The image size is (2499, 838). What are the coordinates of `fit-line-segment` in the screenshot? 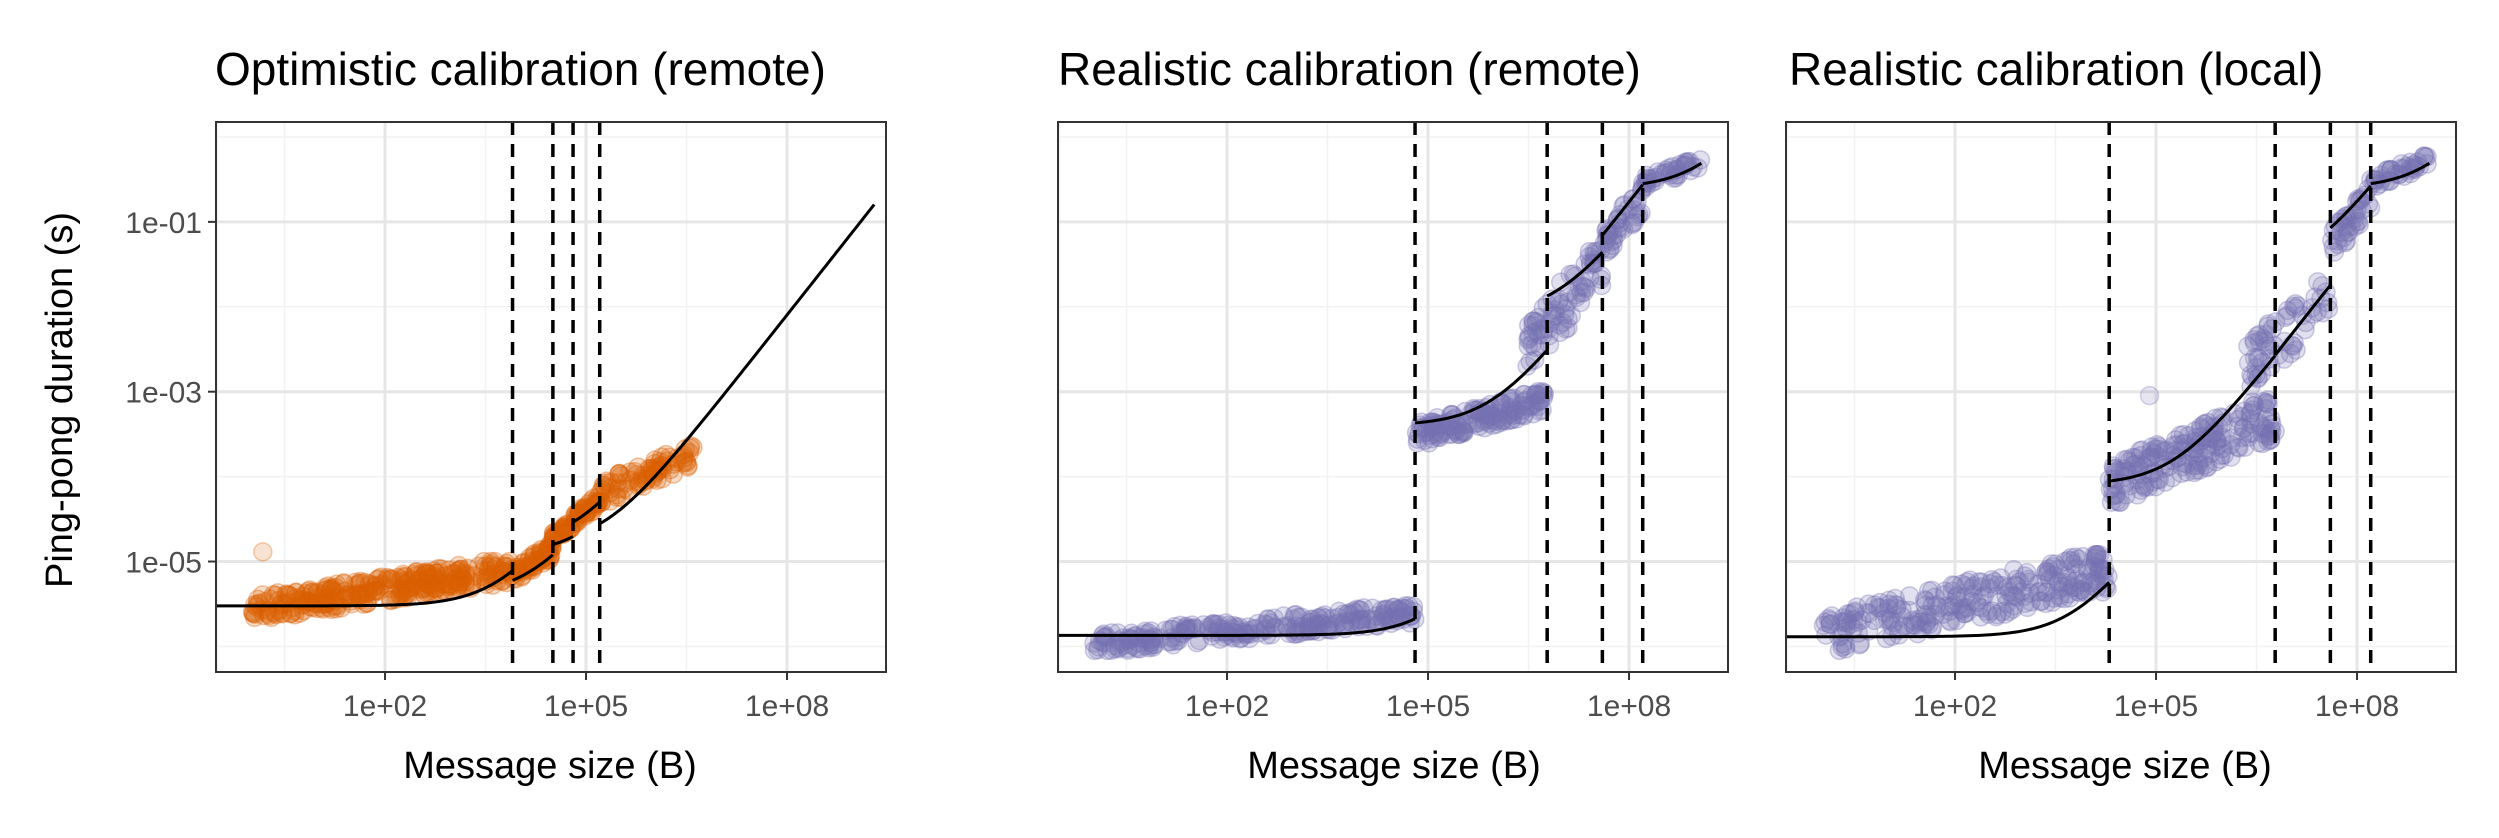 It's located at (365, 588).